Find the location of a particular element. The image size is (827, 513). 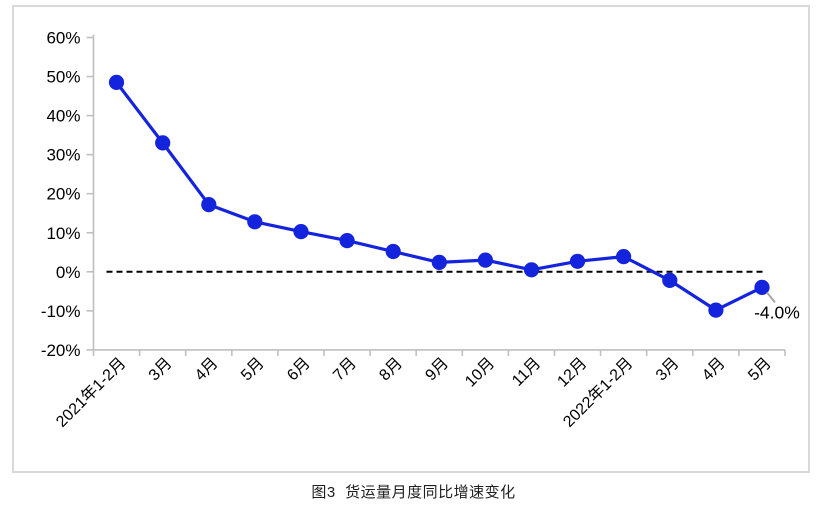

x-axis-label: 10月 is located at coordinates (480, 373).